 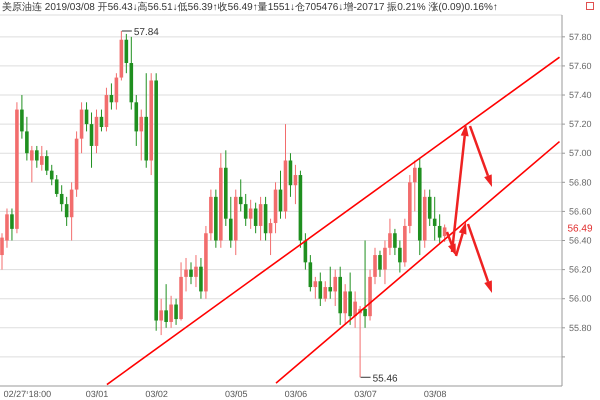 I want to click on y-tick-label: 57.20, so click(x=580, y=124).